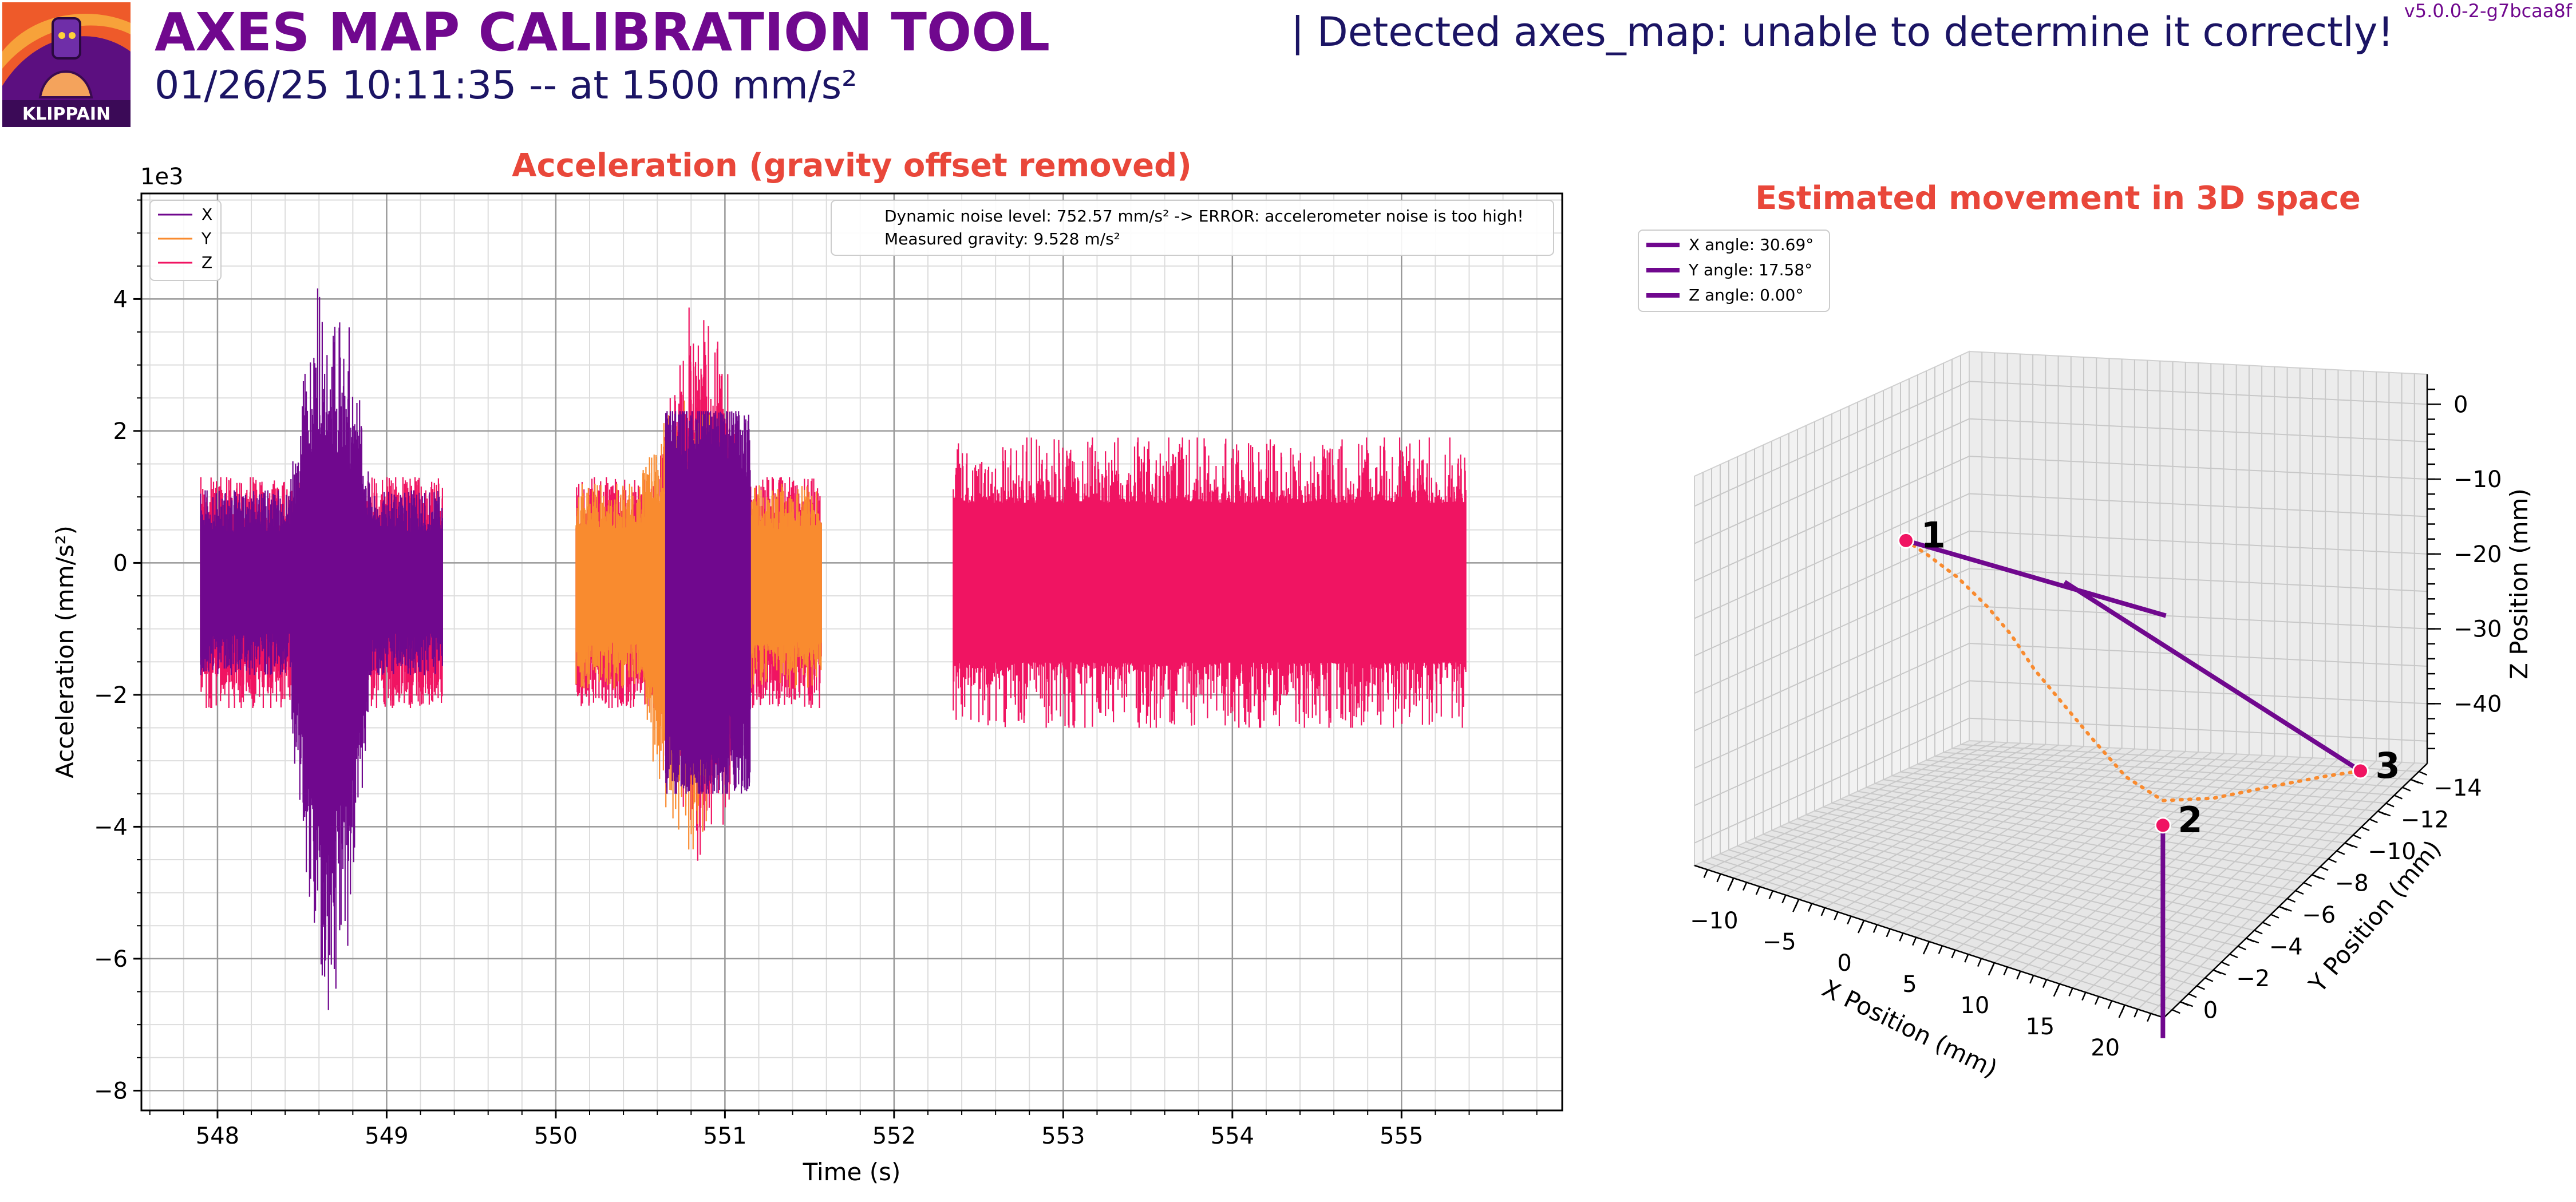  What do you see at coordinates (2477, 704) in the screenshot?
I see `z-tick-label: −40` at bounding box center [2477, 704].